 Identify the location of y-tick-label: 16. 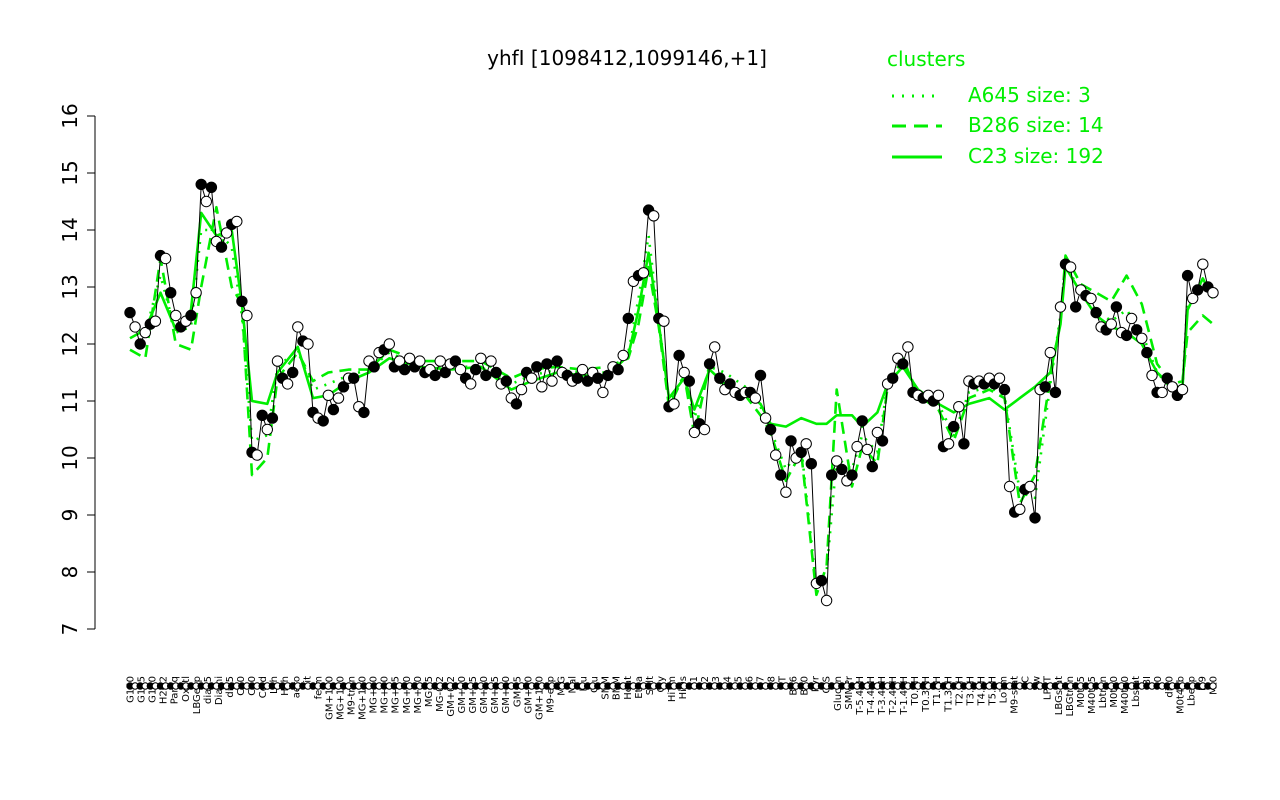
(70, 115).